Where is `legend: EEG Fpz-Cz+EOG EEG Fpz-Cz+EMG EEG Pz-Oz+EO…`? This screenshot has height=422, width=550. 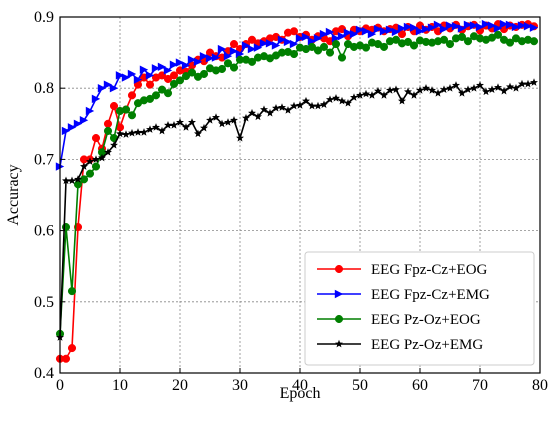 legend: EEG Fpz-Cz+EOG EEG Fpz-Cz+EMG EEG Pz-Oz+EO… is located at coordinates (419, 308).